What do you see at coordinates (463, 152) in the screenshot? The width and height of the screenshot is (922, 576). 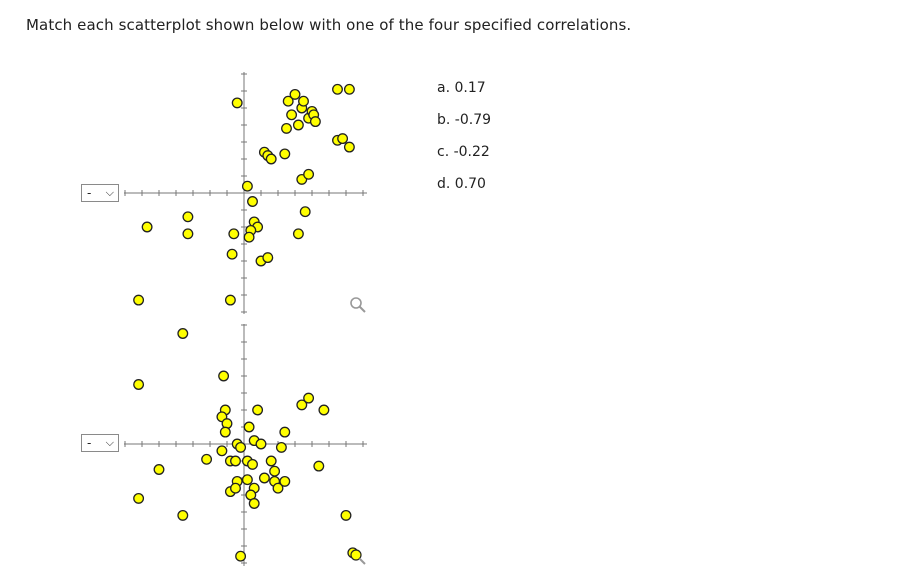 I see `option-c: c. -0.22` at bounding box center [463, 152].